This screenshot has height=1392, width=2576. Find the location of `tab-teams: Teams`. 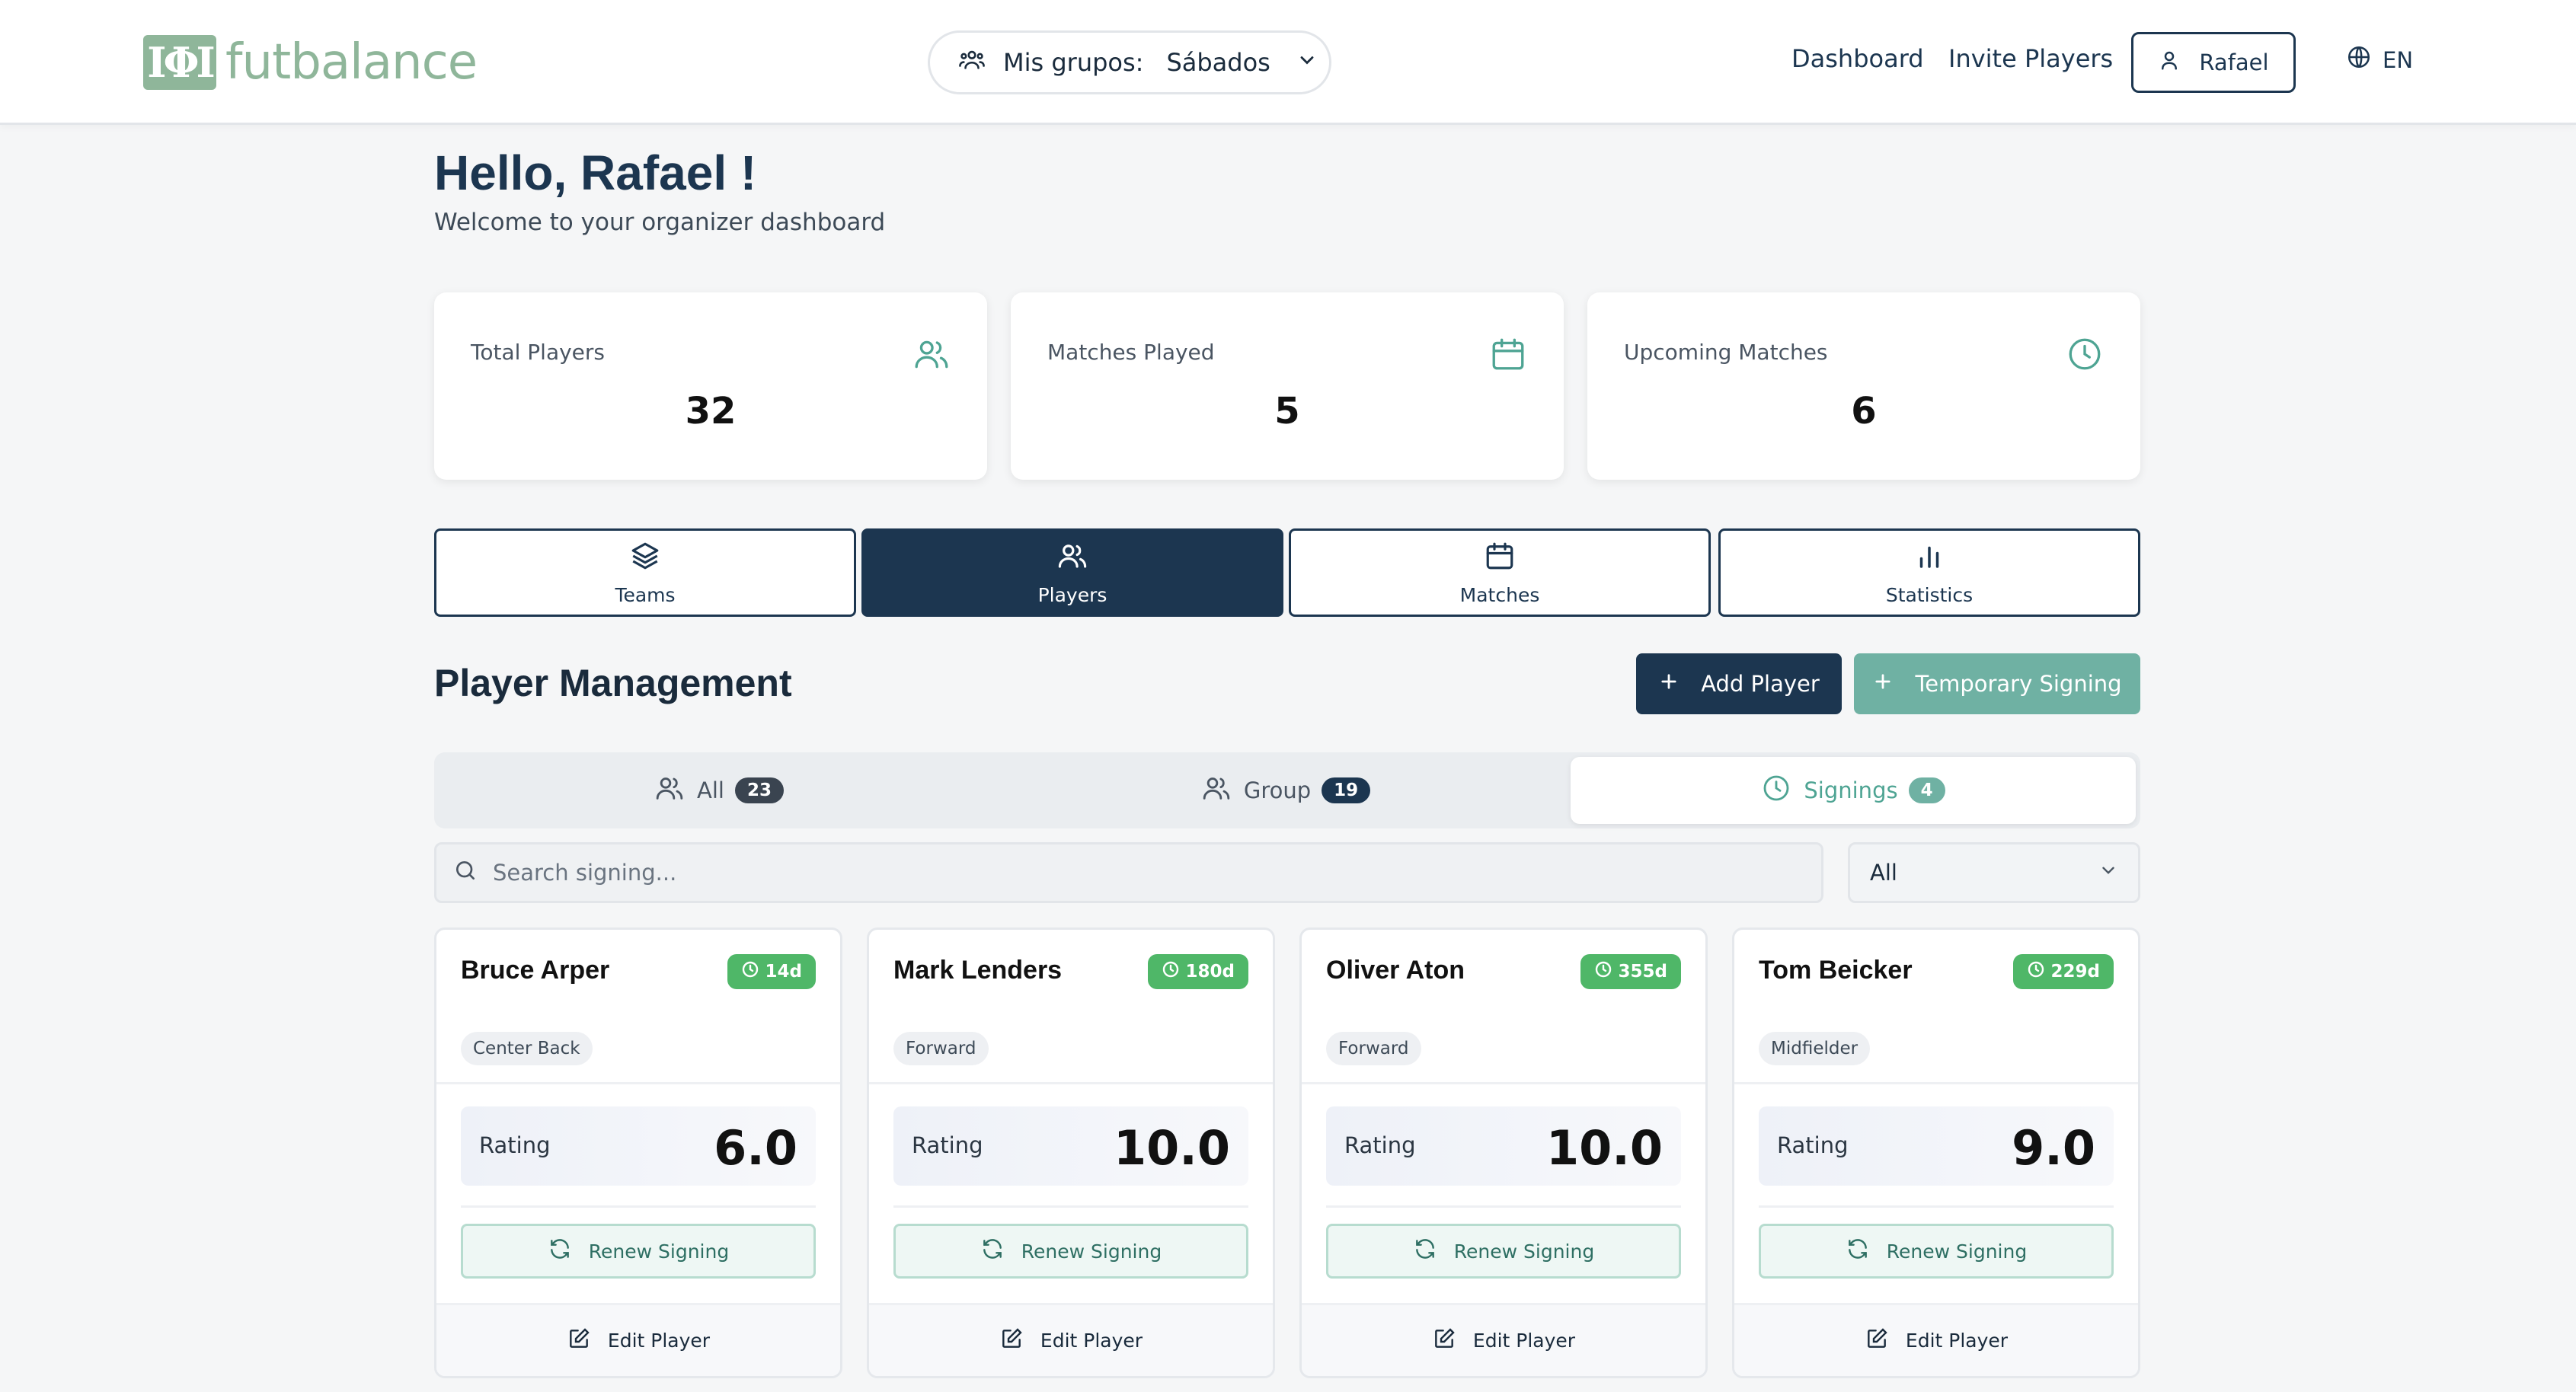

tab-teams: Teams is located at coordinates (645, 572).